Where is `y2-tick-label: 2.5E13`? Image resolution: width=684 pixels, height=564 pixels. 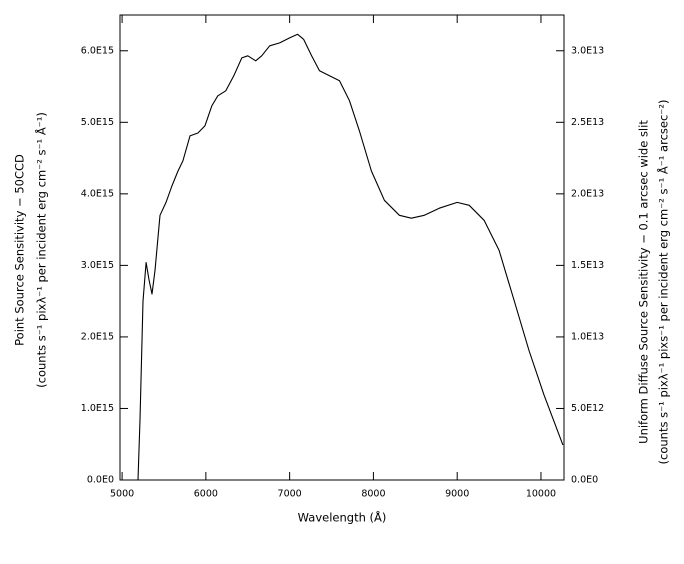 y2-tick-label: 2.5E13 is located at coordinates (587, 122).